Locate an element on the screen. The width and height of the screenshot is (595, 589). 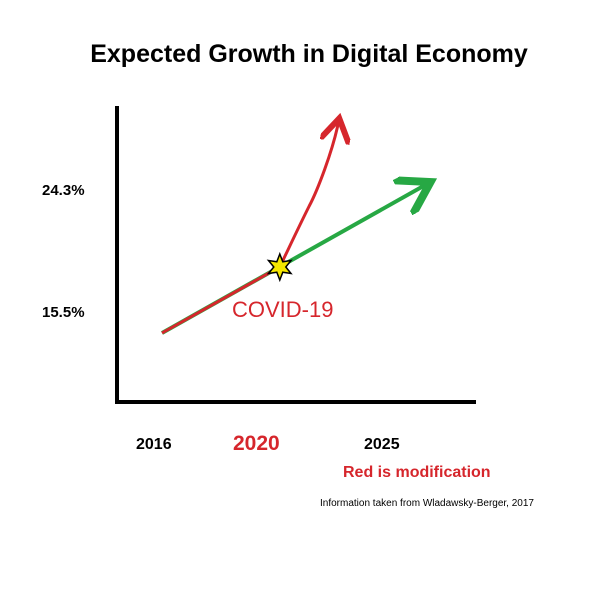
x-tick-label-2020: 2020 is located at coordinates (256, 443).